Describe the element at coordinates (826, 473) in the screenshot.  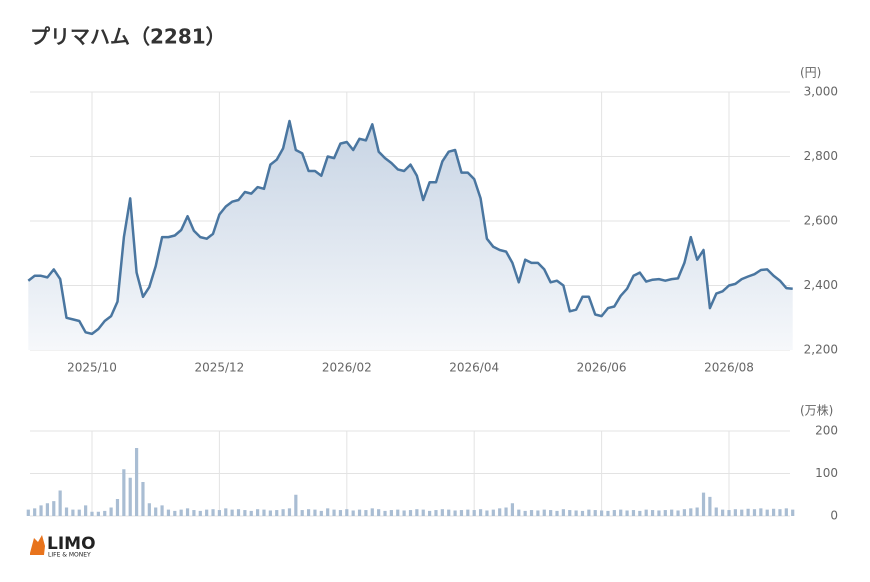
I see `y-tick-label: 100` at that location.